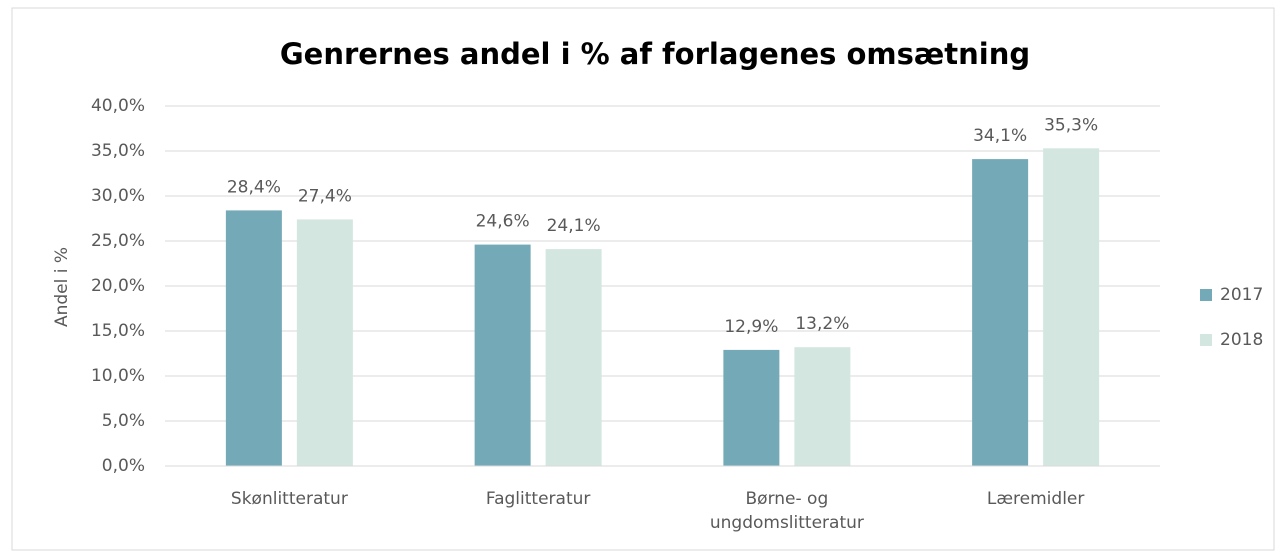 Image resolution: width=1276 pixels, height=552 pixels. What do you see at coordinates (1241, 340) in the screenshot?
I see `legend-label: 2018` at bounding box center [1241, 340].